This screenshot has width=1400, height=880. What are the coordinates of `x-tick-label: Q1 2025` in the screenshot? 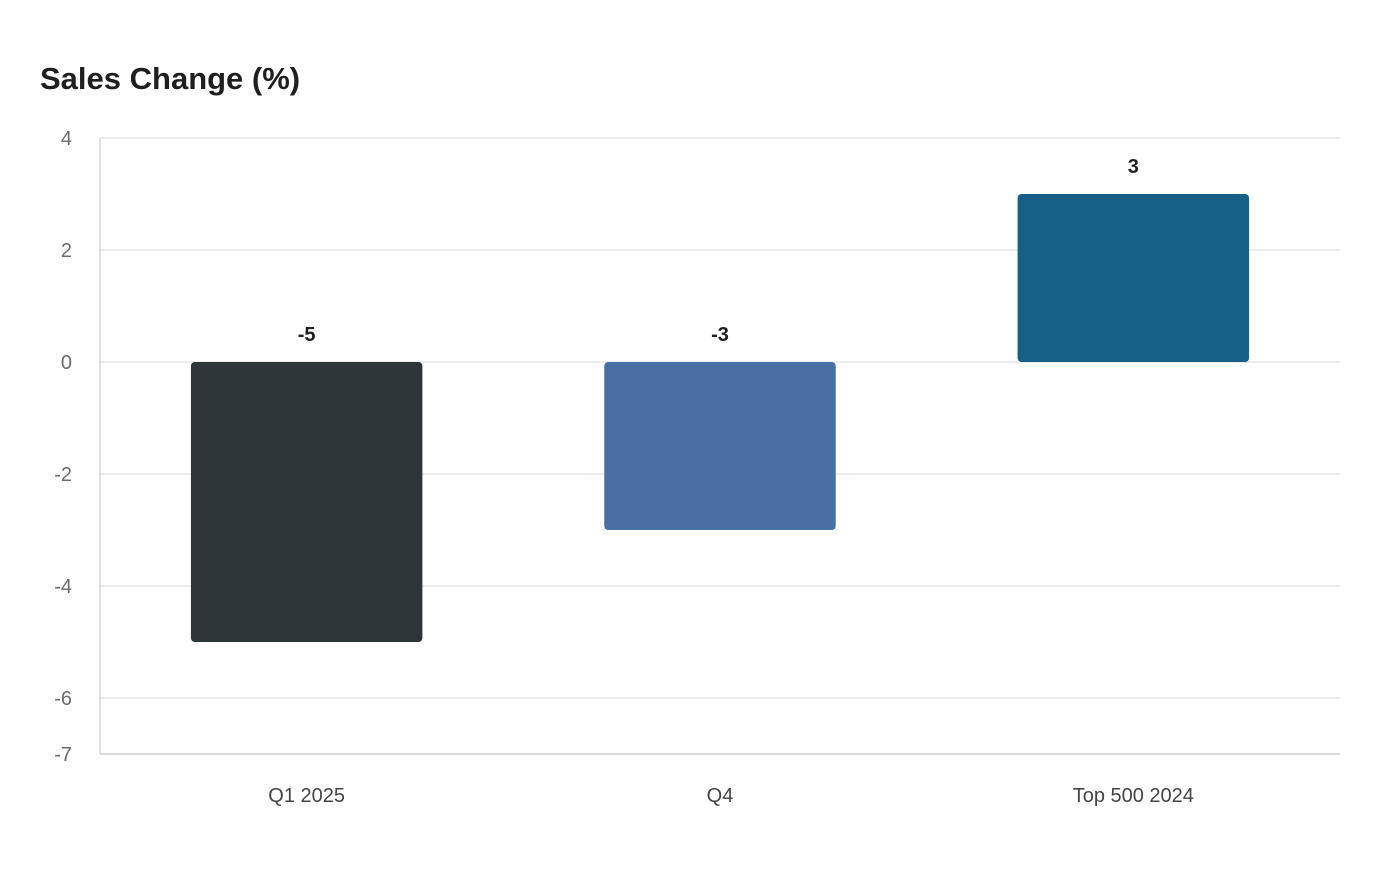 It's located at (306, 796).